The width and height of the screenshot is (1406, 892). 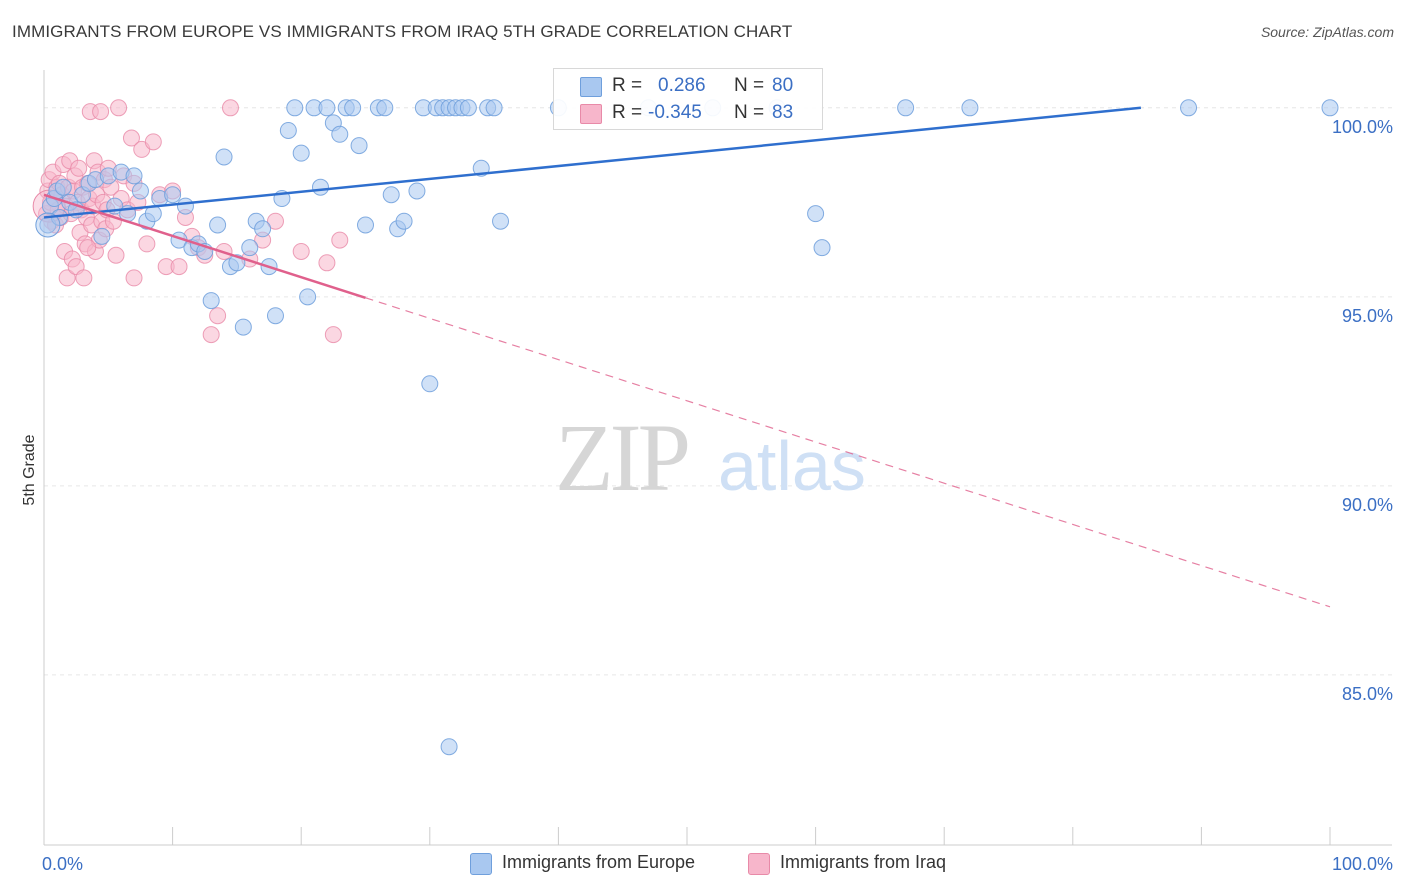 What do you see at coordinates (783, 85) in the screenshot?
I see `legend-europe-n-value: 80` at bounding box center [783, 85].